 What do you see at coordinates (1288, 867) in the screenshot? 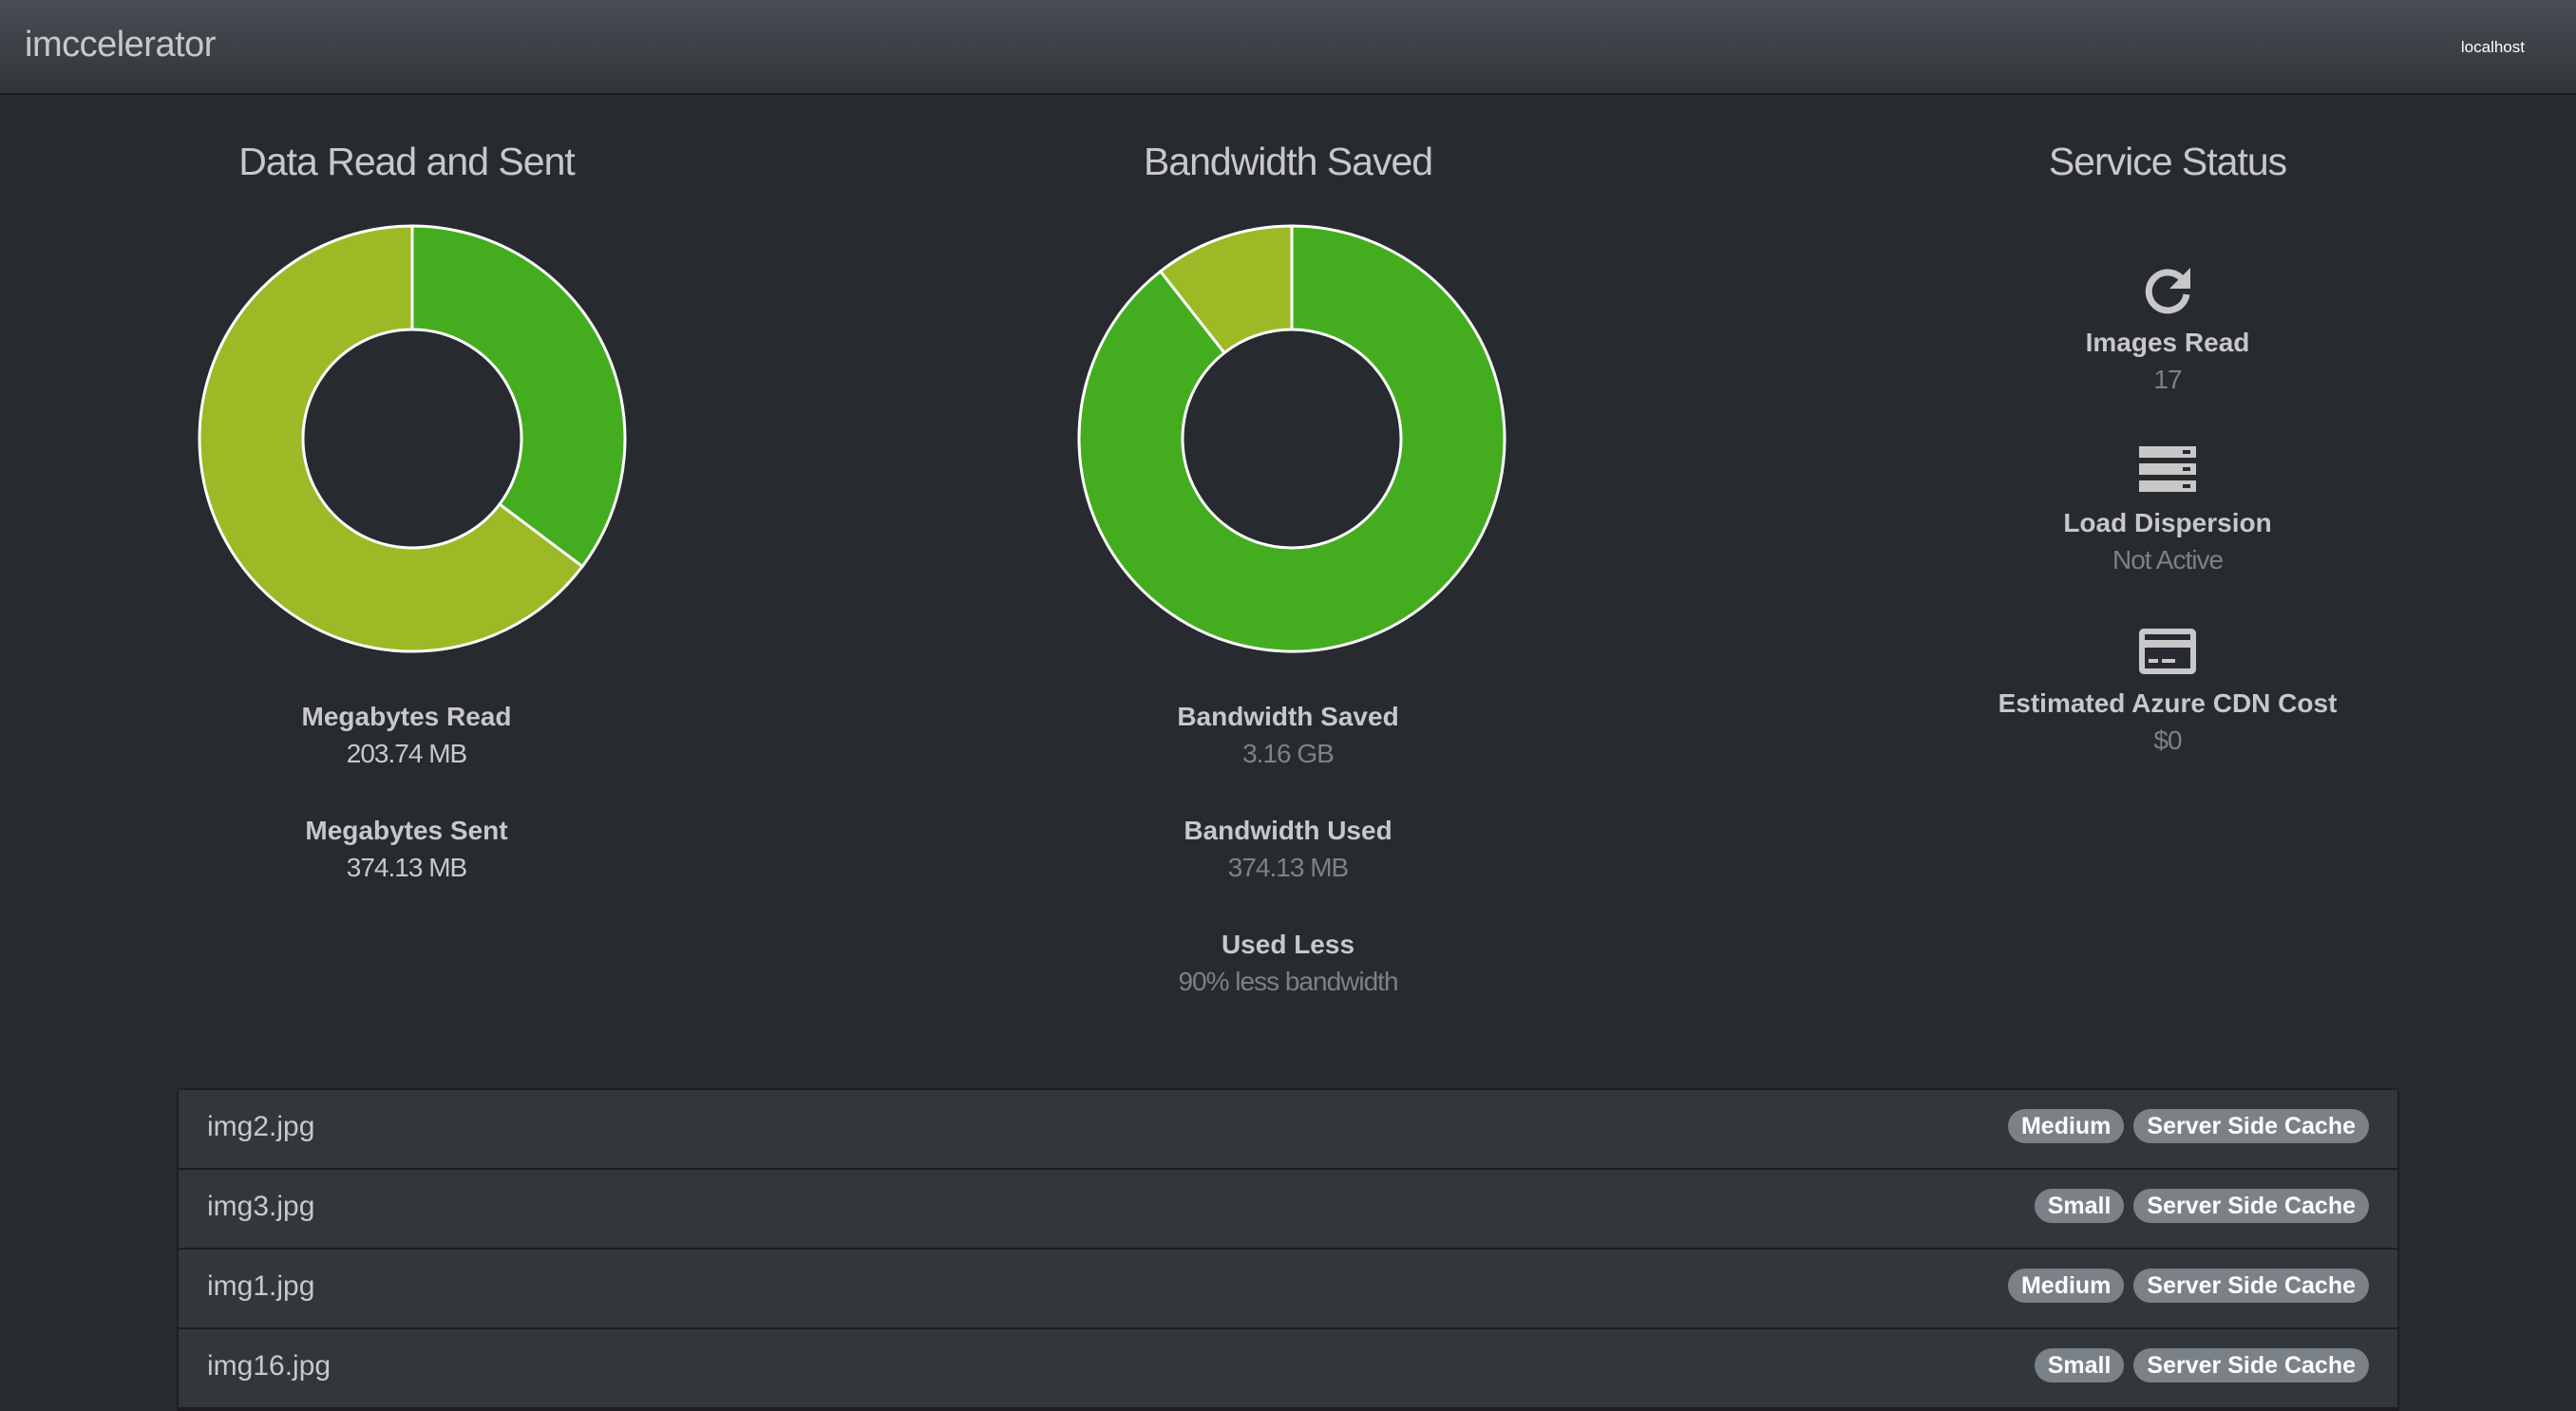
I see `bandwidth-used-value: 374.13 MB` at bounding box center [1288, 867].